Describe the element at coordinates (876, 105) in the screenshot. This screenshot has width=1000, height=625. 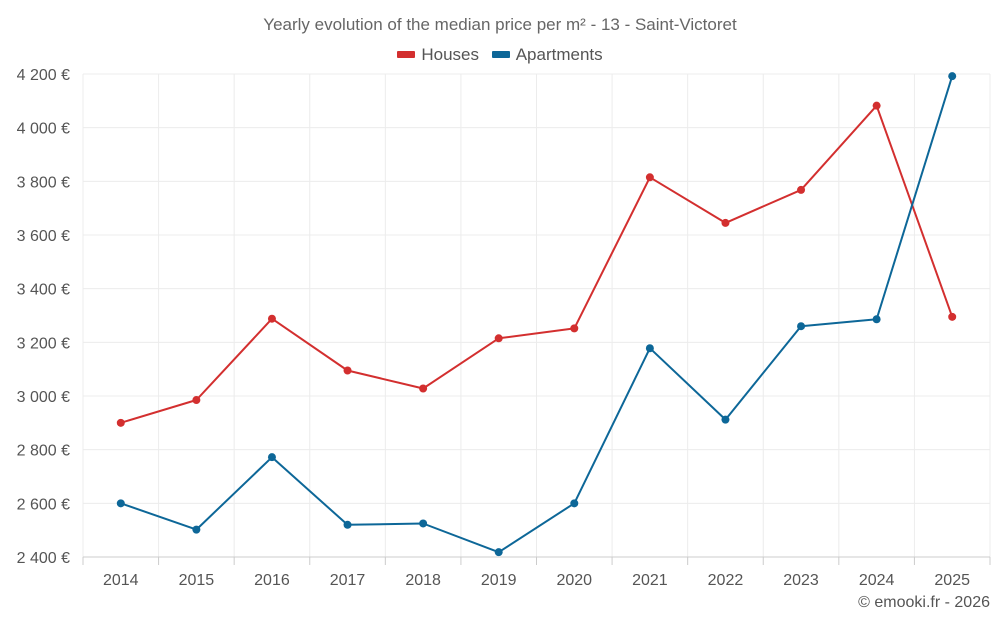
I see `data-point-houses-2024` at that location.